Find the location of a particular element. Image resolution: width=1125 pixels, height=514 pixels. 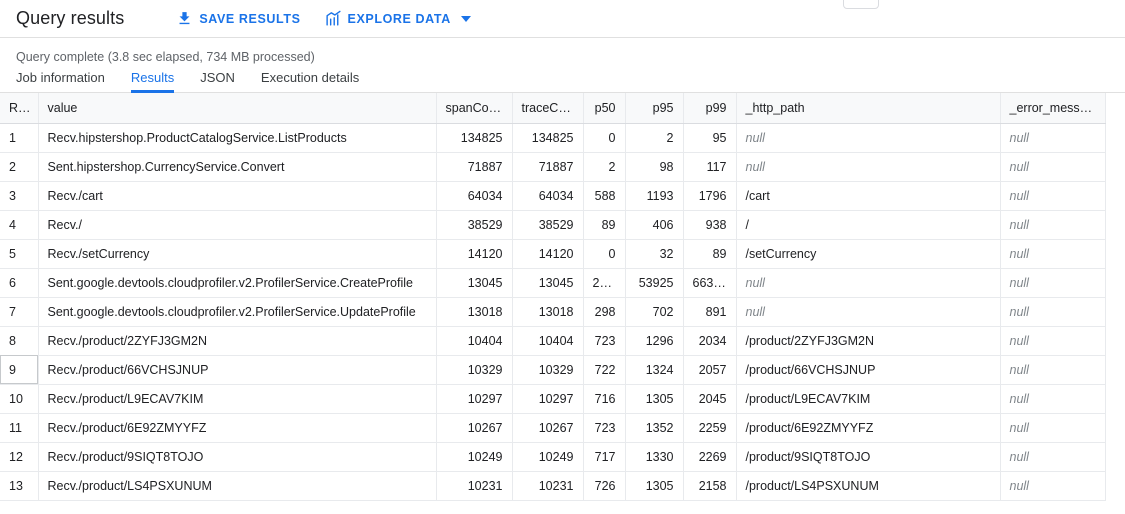

cell-value: Recv./product/66VCHSJNUP is located at coordinates (237, 370).